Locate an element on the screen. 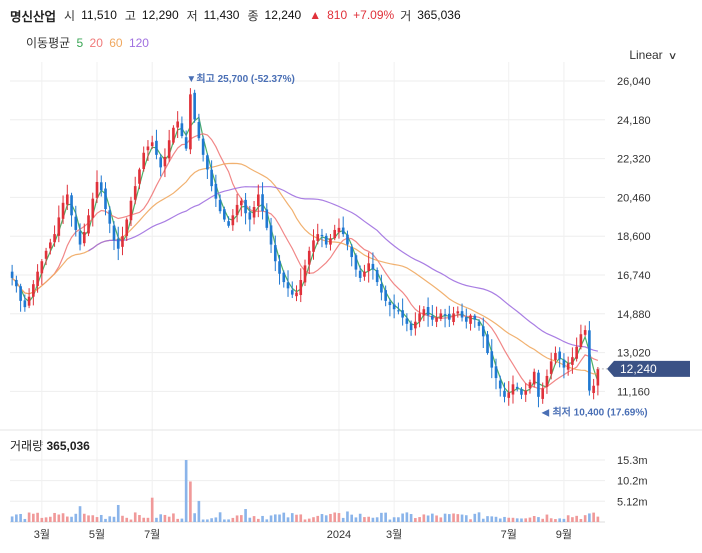 The width and height of the screenshot is (702, 553). max-price-label: 최고 25,700 (-52.37%) is located at coordinates (245, 78).